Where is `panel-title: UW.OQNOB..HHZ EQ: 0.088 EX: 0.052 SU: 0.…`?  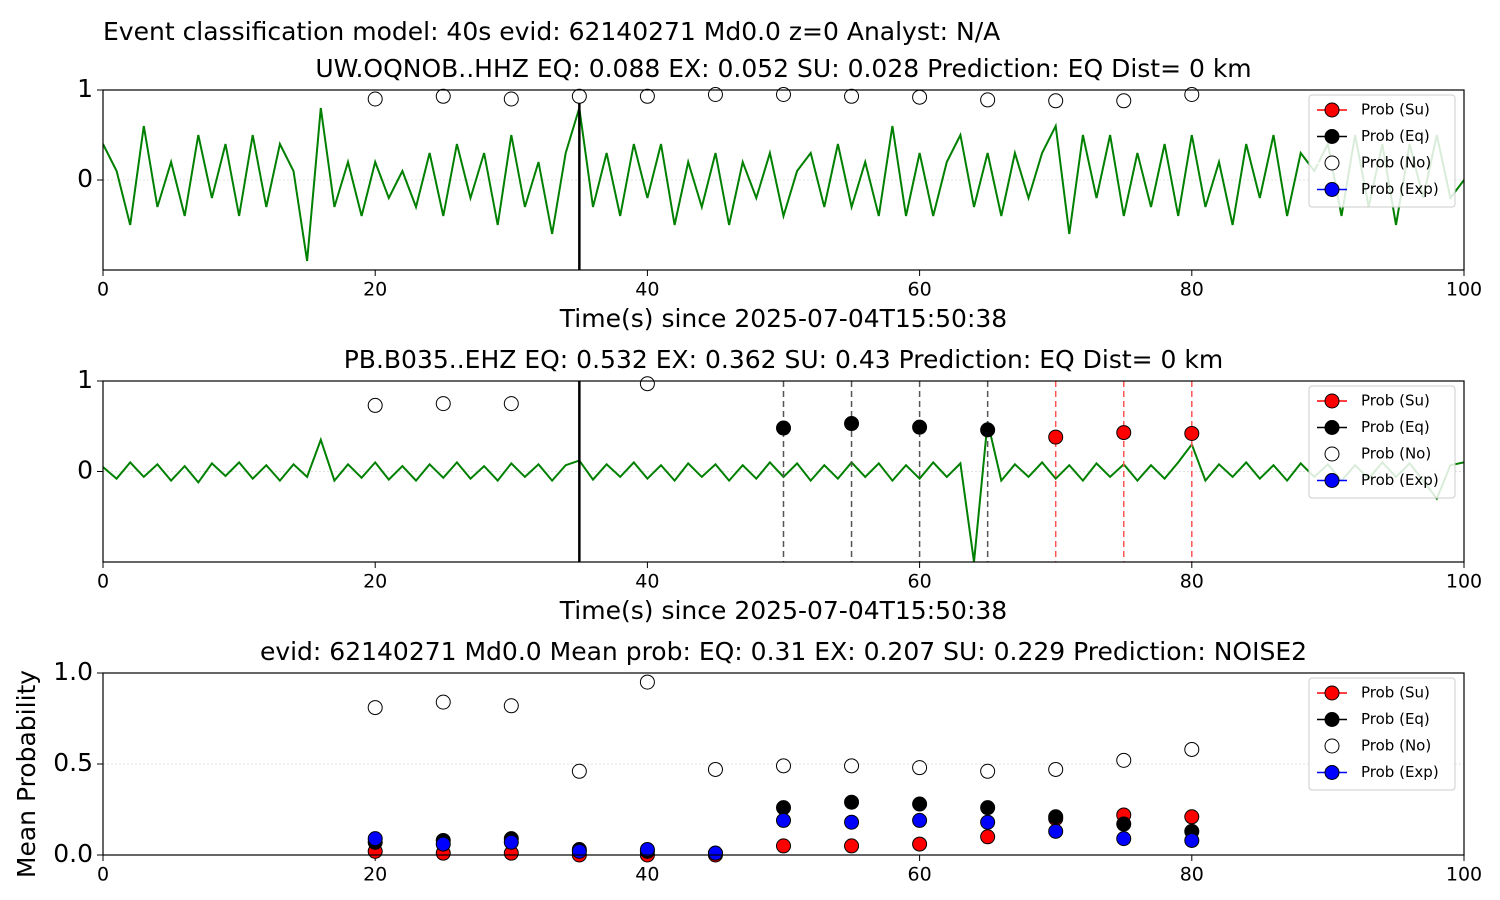
panel-title: UW.OQNOB..HHZ EQ: 0.088 EX: 0.052 SU: 0.… is located at coordinates (783, 68).